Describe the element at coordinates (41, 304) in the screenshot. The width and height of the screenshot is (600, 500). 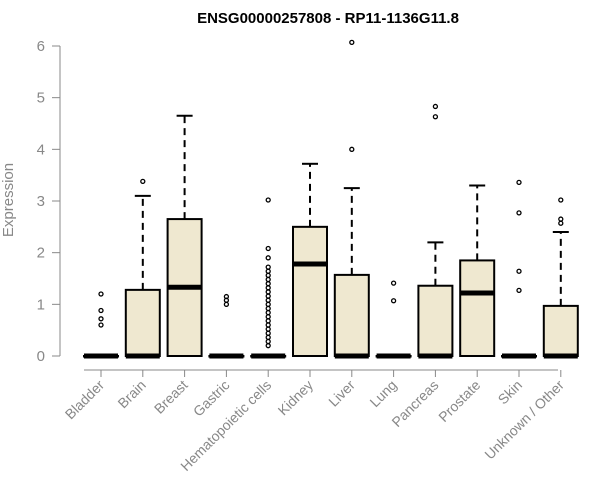
I see `y-tick-label: 1` at that location.